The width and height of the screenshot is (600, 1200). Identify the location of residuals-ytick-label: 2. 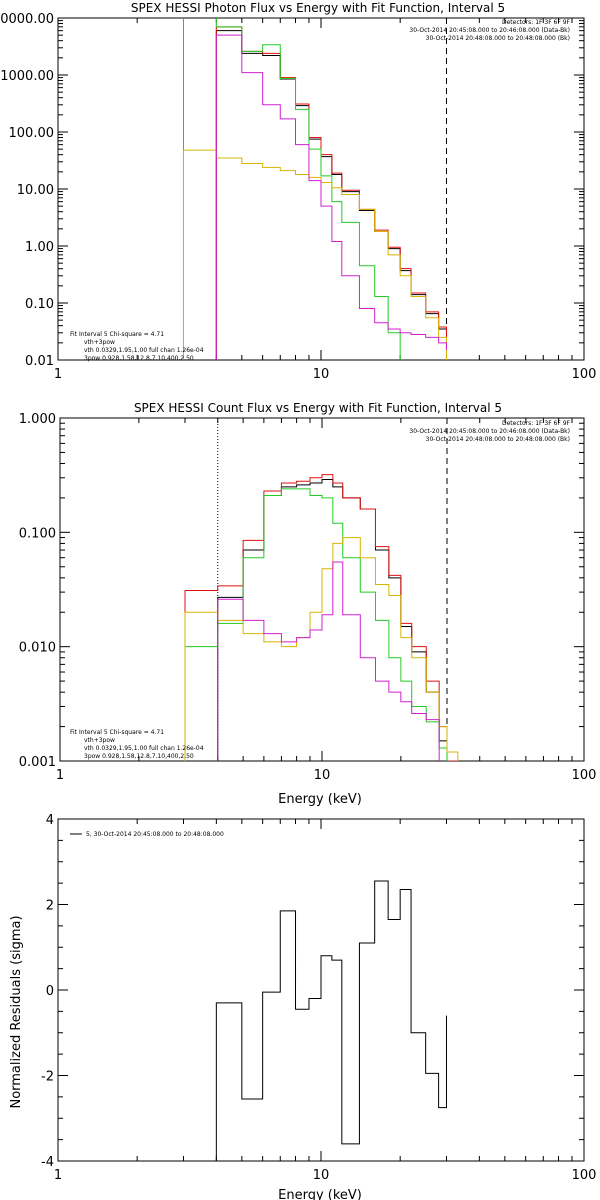
(50, 906).